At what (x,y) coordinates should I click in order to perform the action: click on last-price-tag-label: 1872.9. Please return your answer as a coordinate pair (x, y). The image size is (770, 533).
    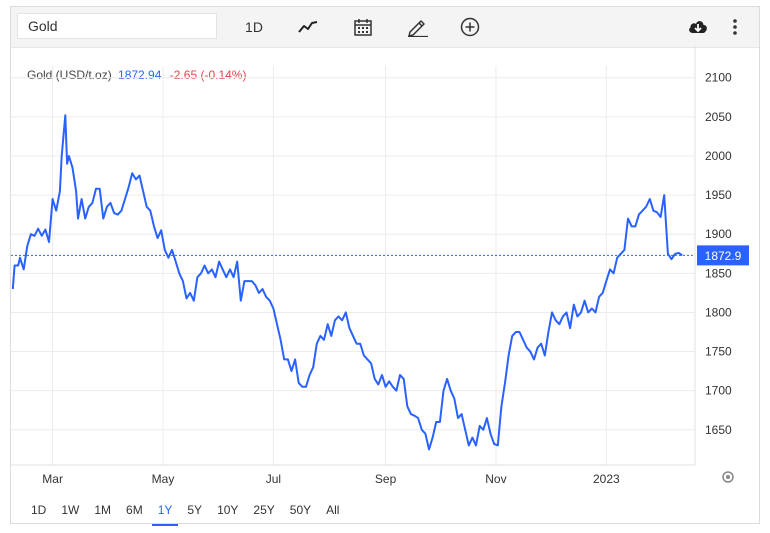
    Looking at the image, I should click on (723, 256).